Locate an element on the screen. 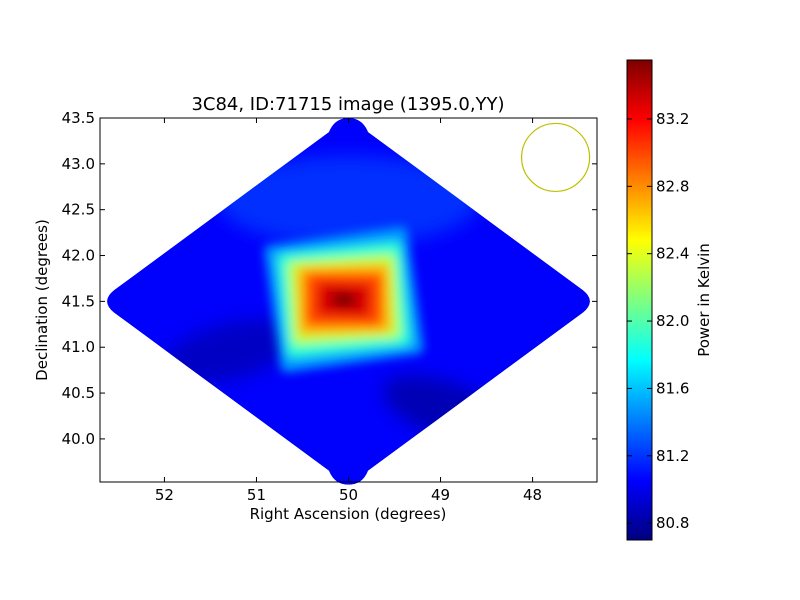  colorbar-tick-label: 82.8 is located at coordinates (672, 186).